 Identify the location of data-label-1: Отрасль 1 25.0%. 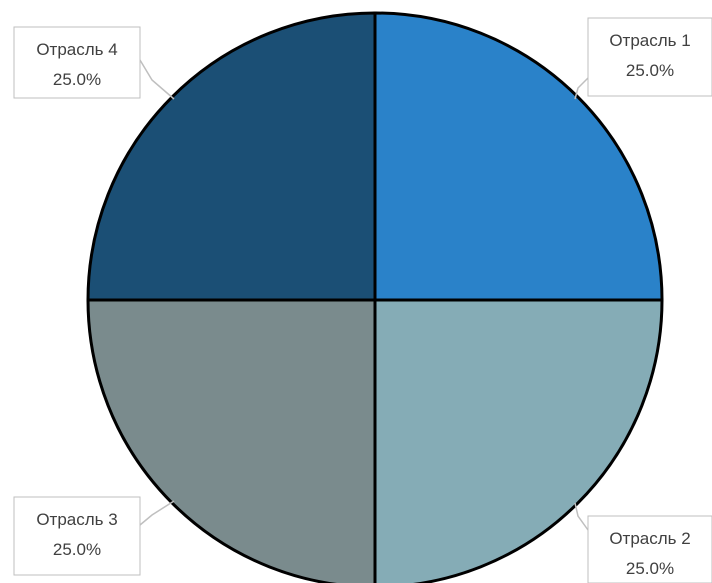
(649, 57).